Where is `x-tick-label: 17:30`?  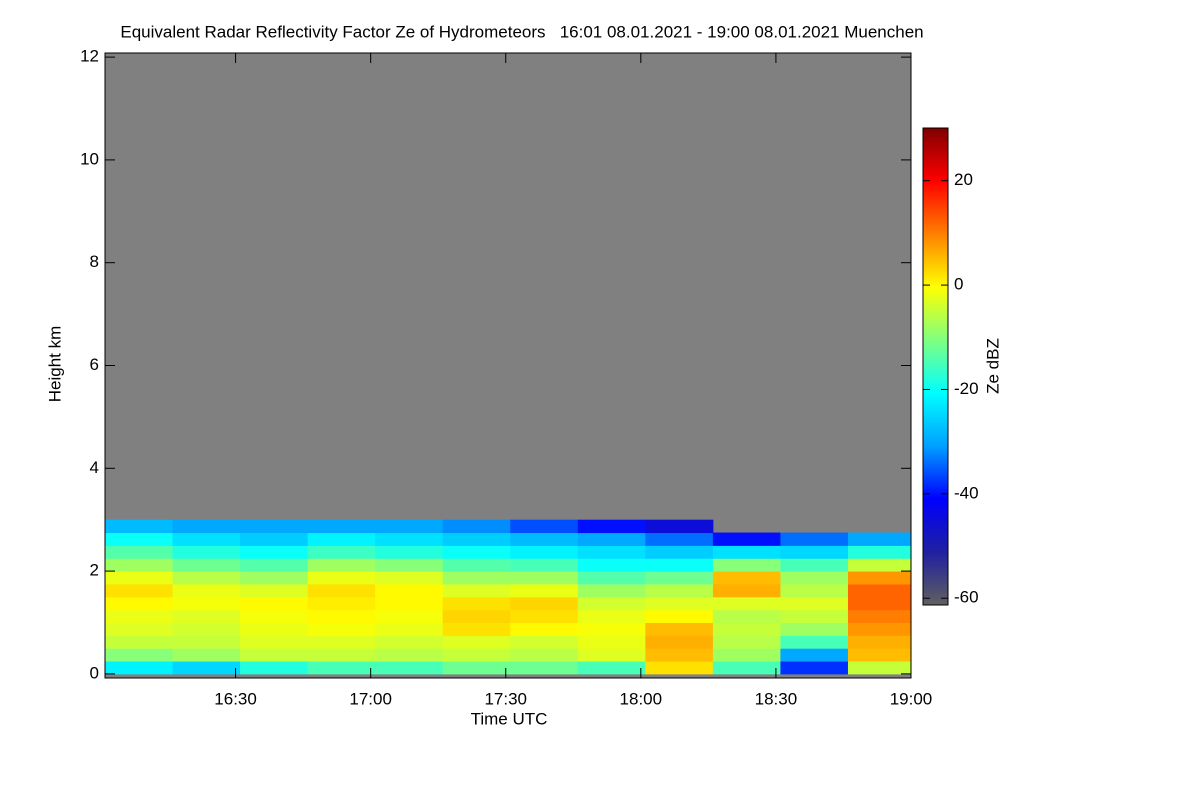
x-tick-label: 17:30 is located at coordinates (505, 698).